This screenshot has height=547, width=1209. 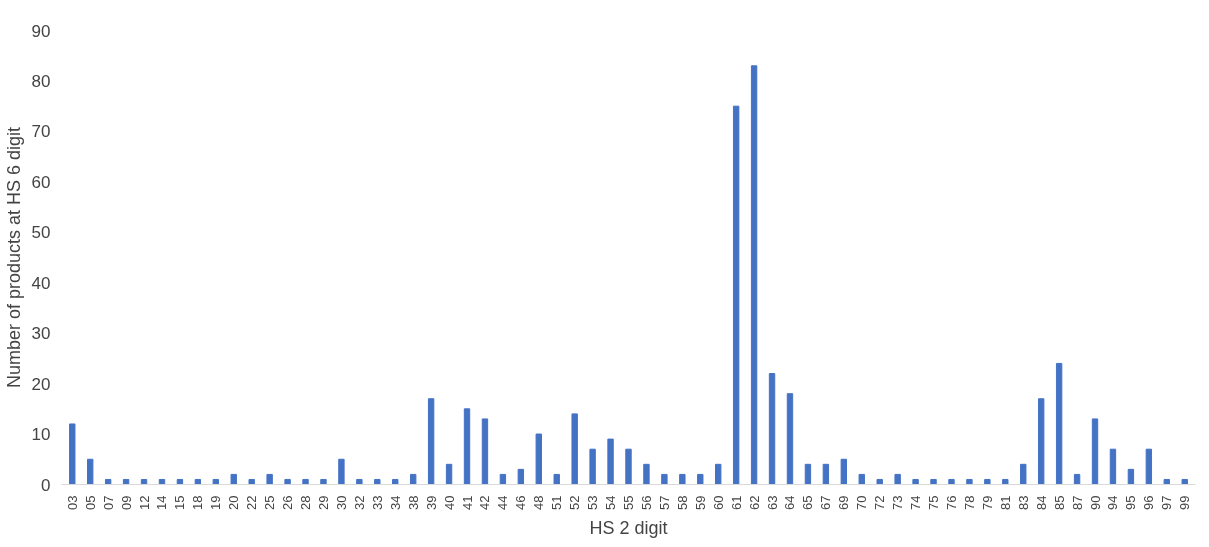 I want to click on x-tick-label: 39, so click(x=431, y=502).